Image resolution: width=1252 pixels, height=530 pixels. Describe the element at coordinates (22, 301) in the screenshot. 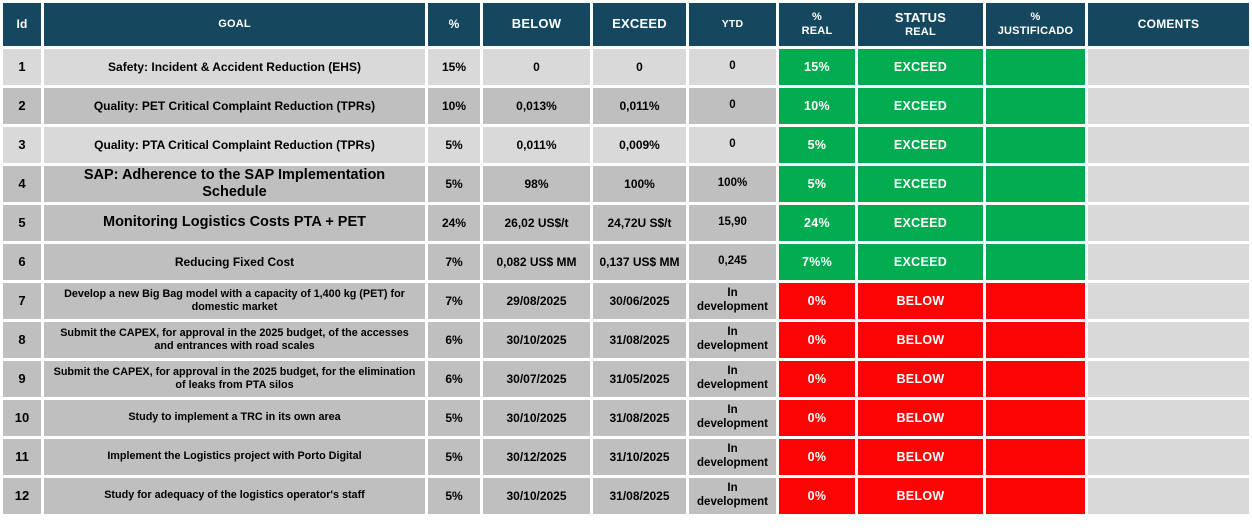

I see `cell-id: 7` at that location.